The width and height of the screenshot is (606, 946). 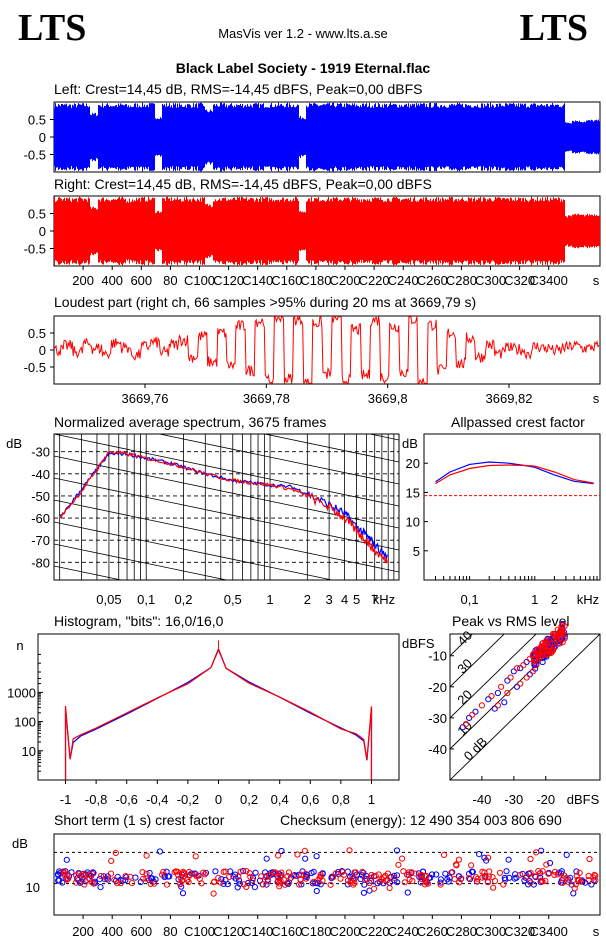 What do you see at coordinates (461, 931) in the screenshot?
I see `short-term-crest-xtick-label: C280` at bounding box center [461, 931].